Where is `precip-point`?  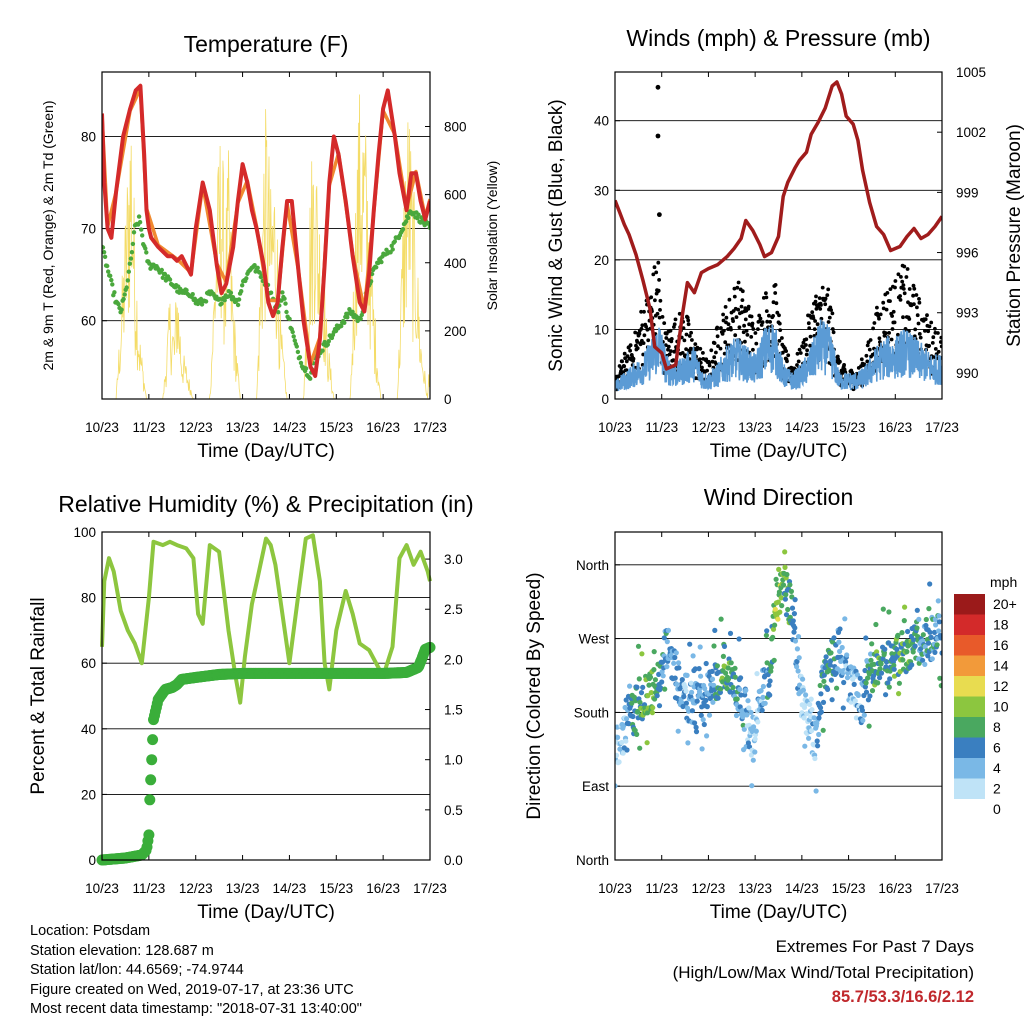 precip-point is located at coordinates (149, 835).